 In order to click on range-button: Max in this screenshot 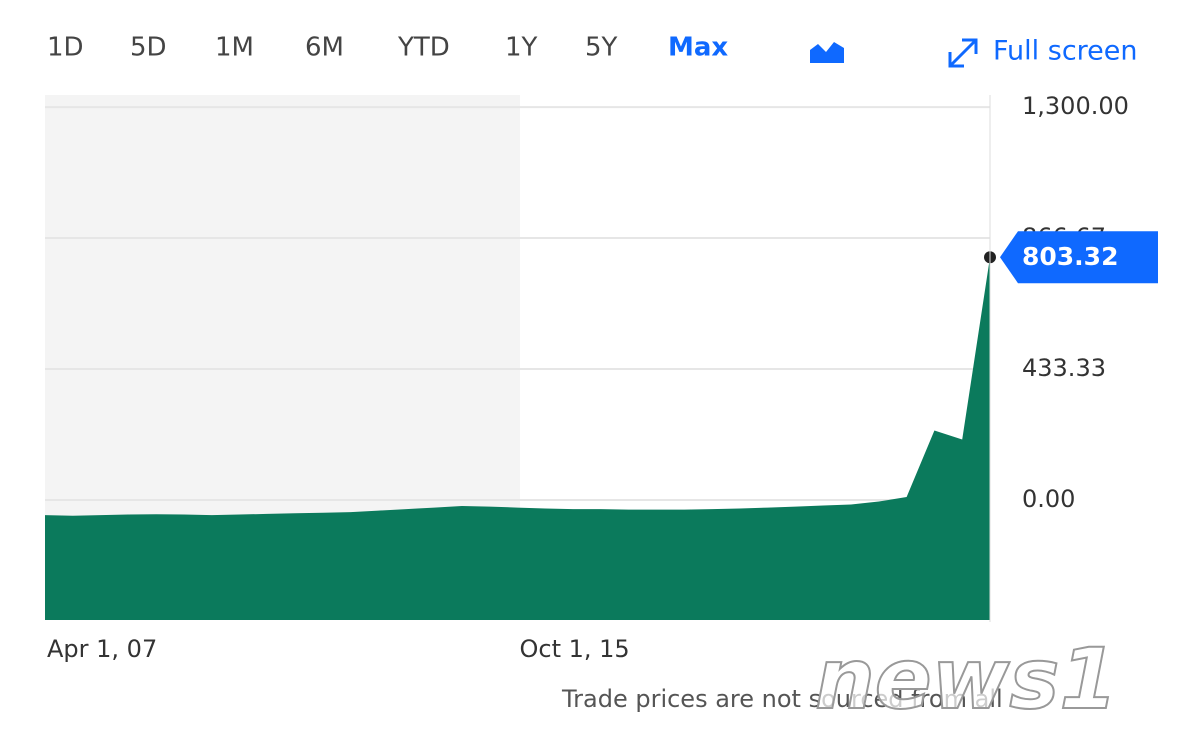, I will do `click(698, 48)`.